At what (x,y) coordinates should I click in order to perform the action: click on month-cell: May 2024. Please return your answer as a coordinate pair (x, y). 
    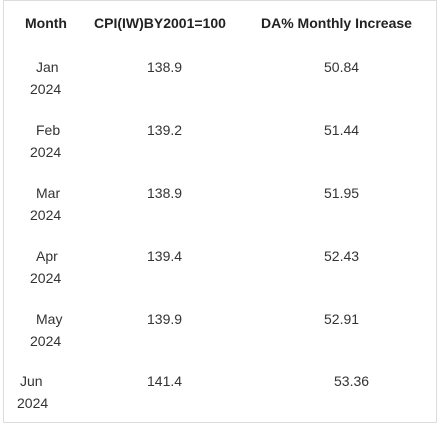
    Looking at the image, I should click on (50, 330).